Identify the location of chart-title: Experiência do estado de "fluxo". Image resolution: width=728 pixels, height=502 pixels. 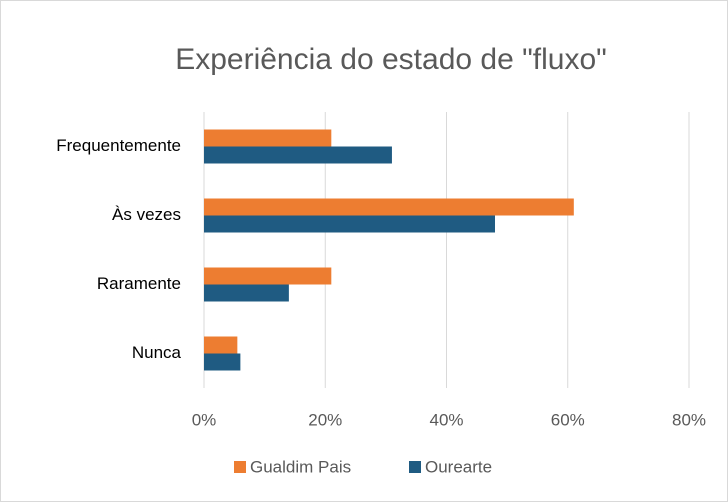
(391, 59).